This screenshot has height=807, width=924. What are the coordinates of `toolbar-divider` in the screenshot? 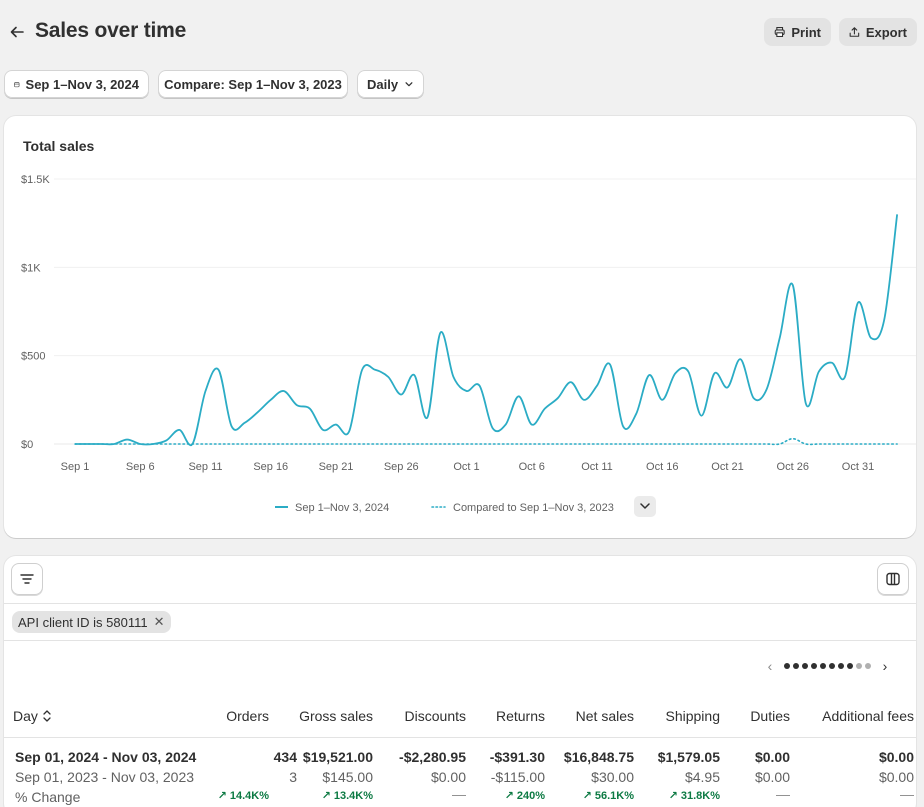 It's located at (460, 603).